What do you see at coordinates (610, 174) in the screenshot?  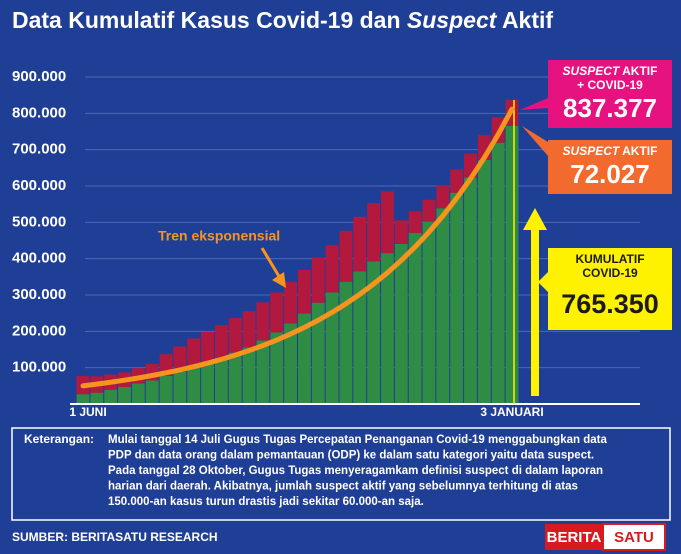 I see `callout-number: 72.027` at bounding box center [610, 174].